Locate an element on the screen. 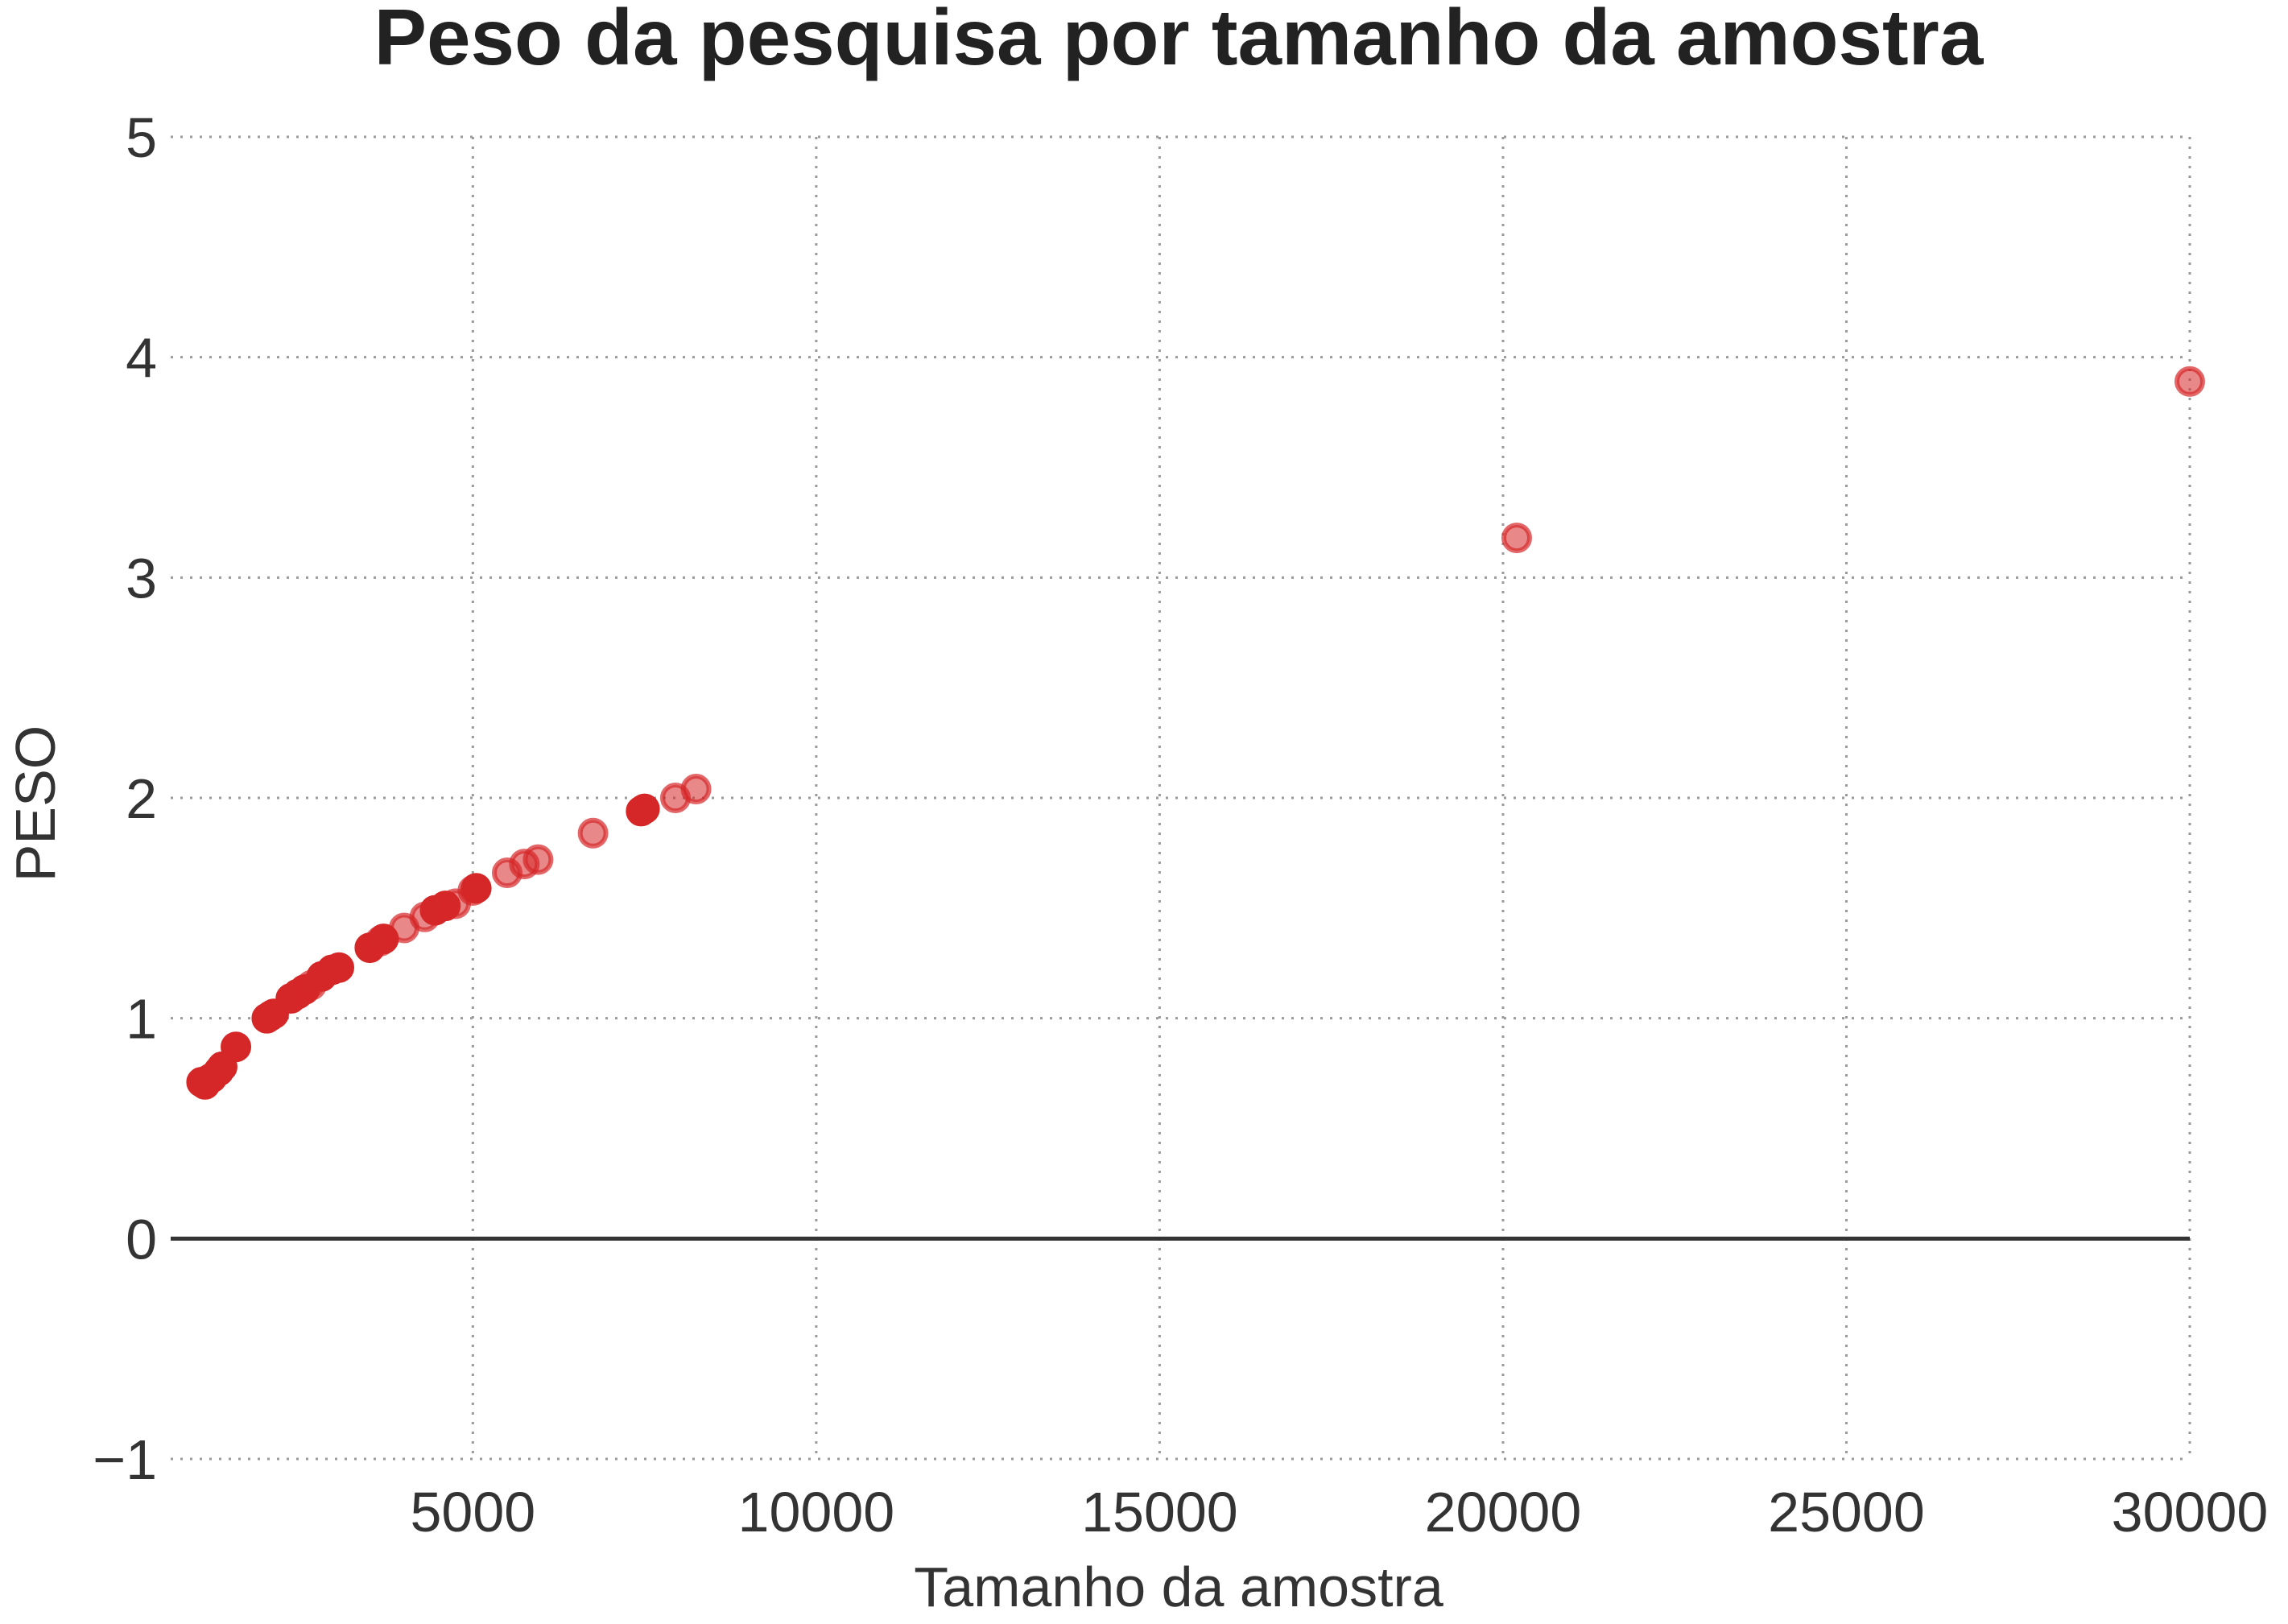 Image resolution: width=2288 pixels, height=1624 pixels. y-tick-label: 0 is located at coordinates (141, 1239).